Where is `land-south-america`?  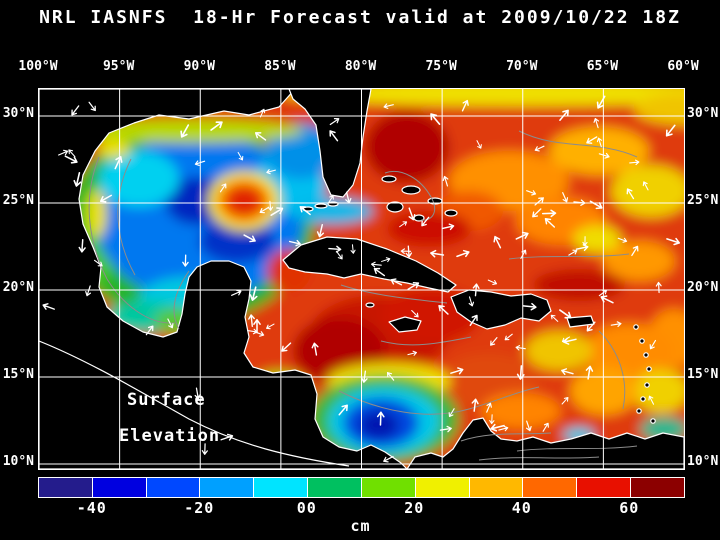
land-south-america is located at coordinates (545, 443).